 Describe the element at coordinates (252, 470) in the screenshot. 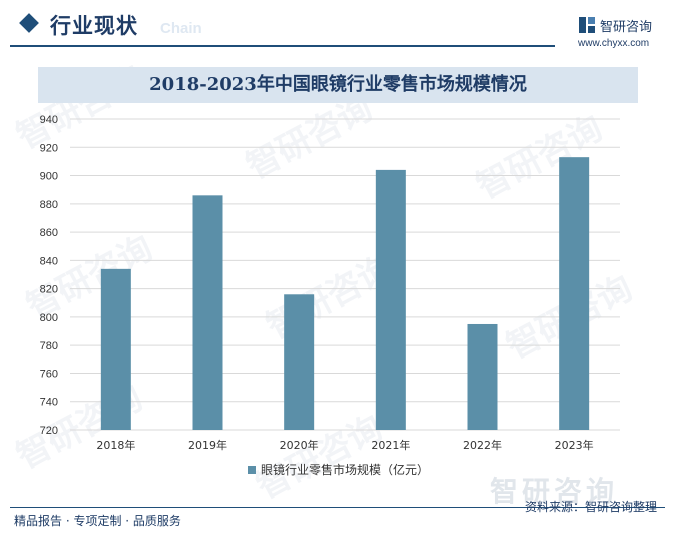

I see `legend-swatch` at that location.